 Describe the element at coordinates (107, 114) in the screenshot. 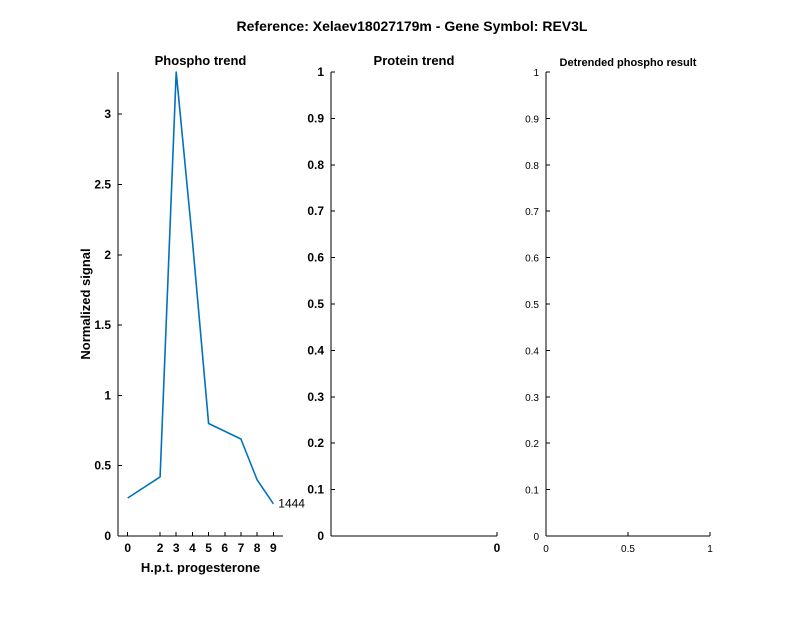

I see `y-tick-label: 3` at that location.